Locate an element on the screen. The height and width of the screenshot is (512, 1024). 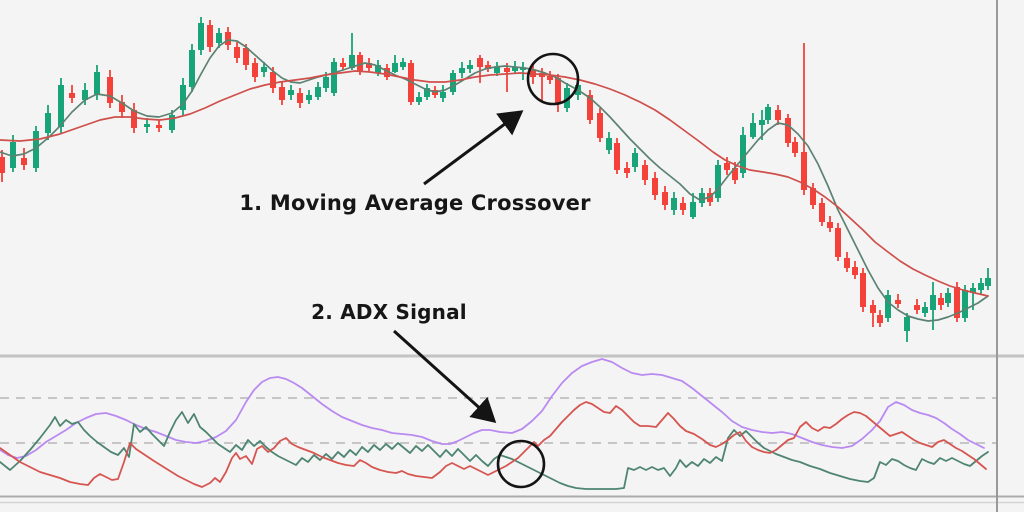
crossover-arrow is located at coordinates (473, 148).